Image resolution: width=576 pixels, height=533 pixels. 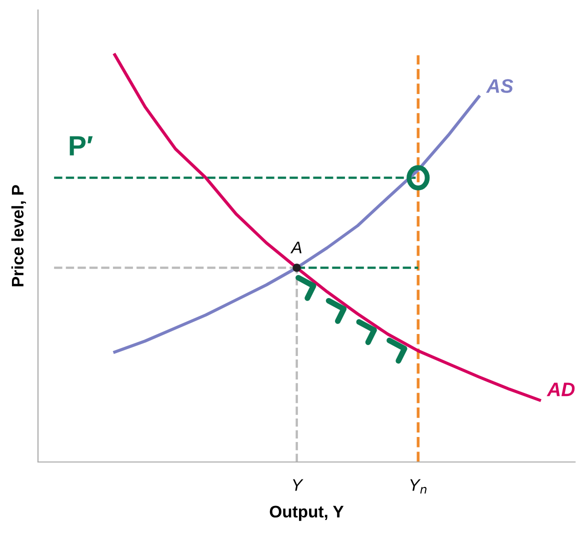 What do you see at coordinates (81, 146) in the screenshot?
I see `annotation: P′` at bounding box center [81, 146].